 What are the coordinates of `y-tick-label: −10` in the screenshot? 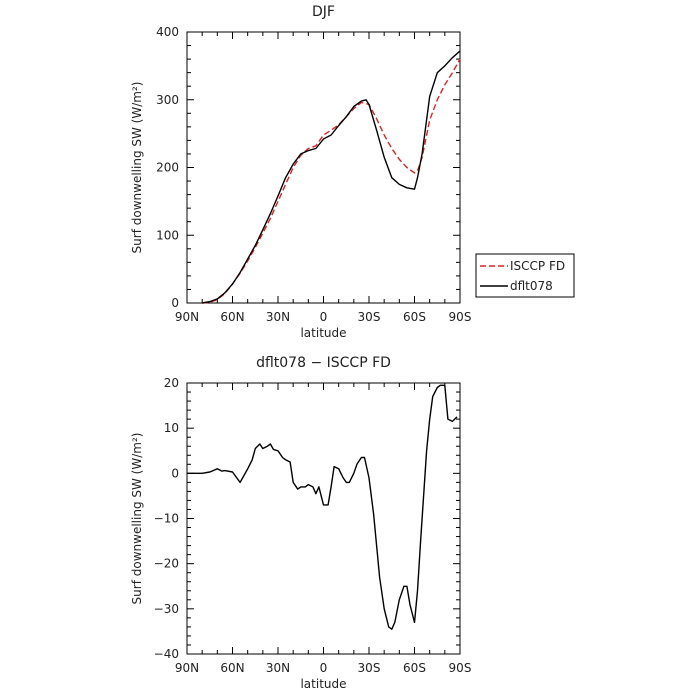 It's located at (166, 519).